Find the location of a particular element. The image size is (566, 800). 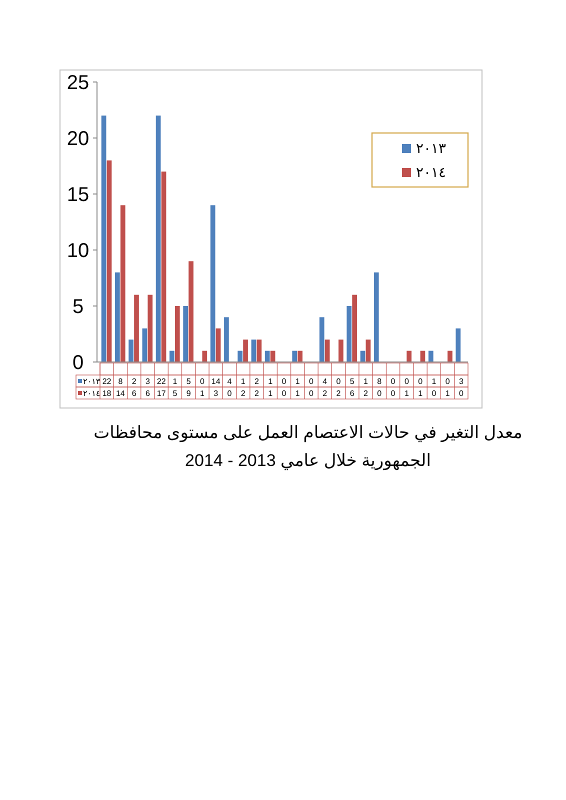

y-tick-label: 15 is located at coordinates (78, 195).